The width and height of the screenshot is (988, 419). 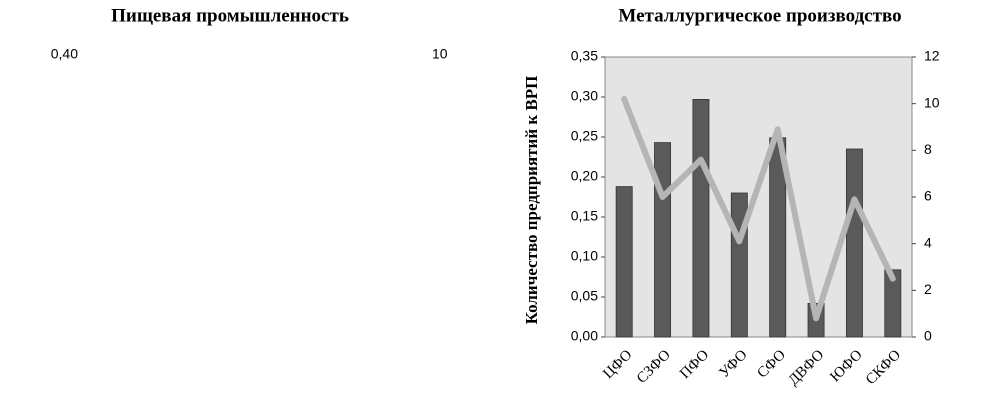 I want to click on y-tick-label: 0,30, so click(x=584, y=96).